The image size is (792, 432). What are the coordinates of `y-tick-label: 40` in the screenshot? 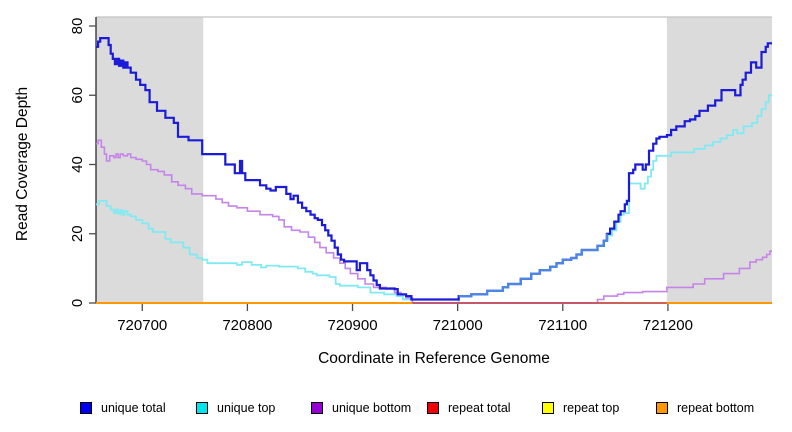 It's located at (77, 164).